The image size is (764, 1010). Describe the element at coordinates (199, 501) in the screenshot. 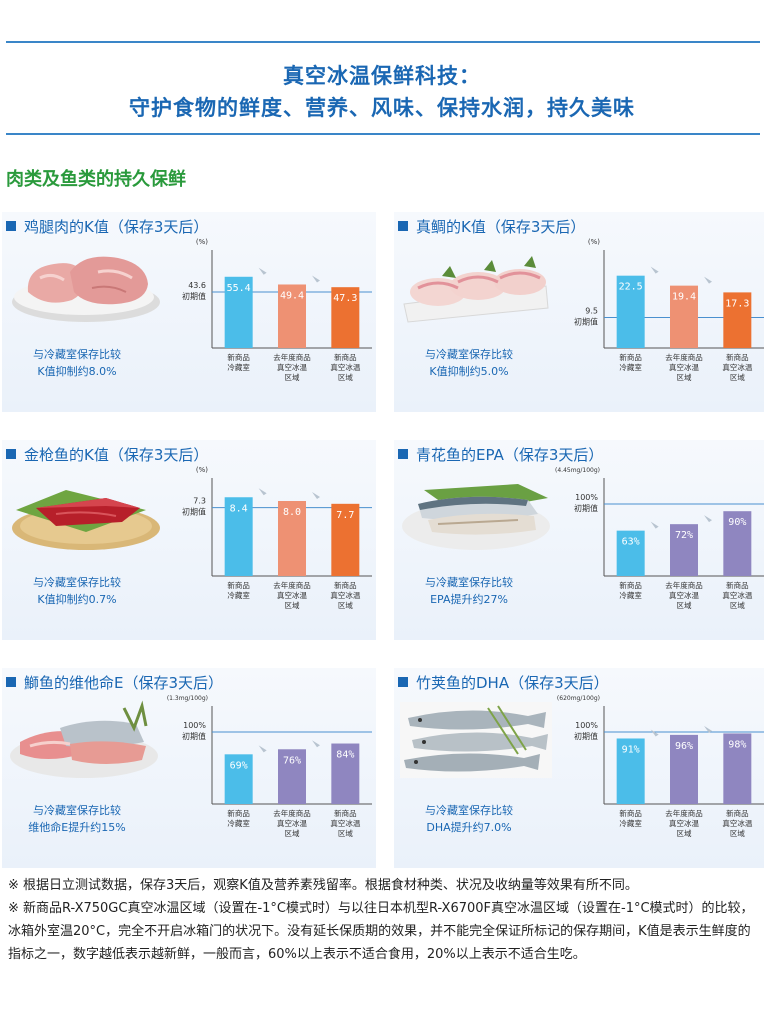

I see `baseline-value: 7.3` at that location.